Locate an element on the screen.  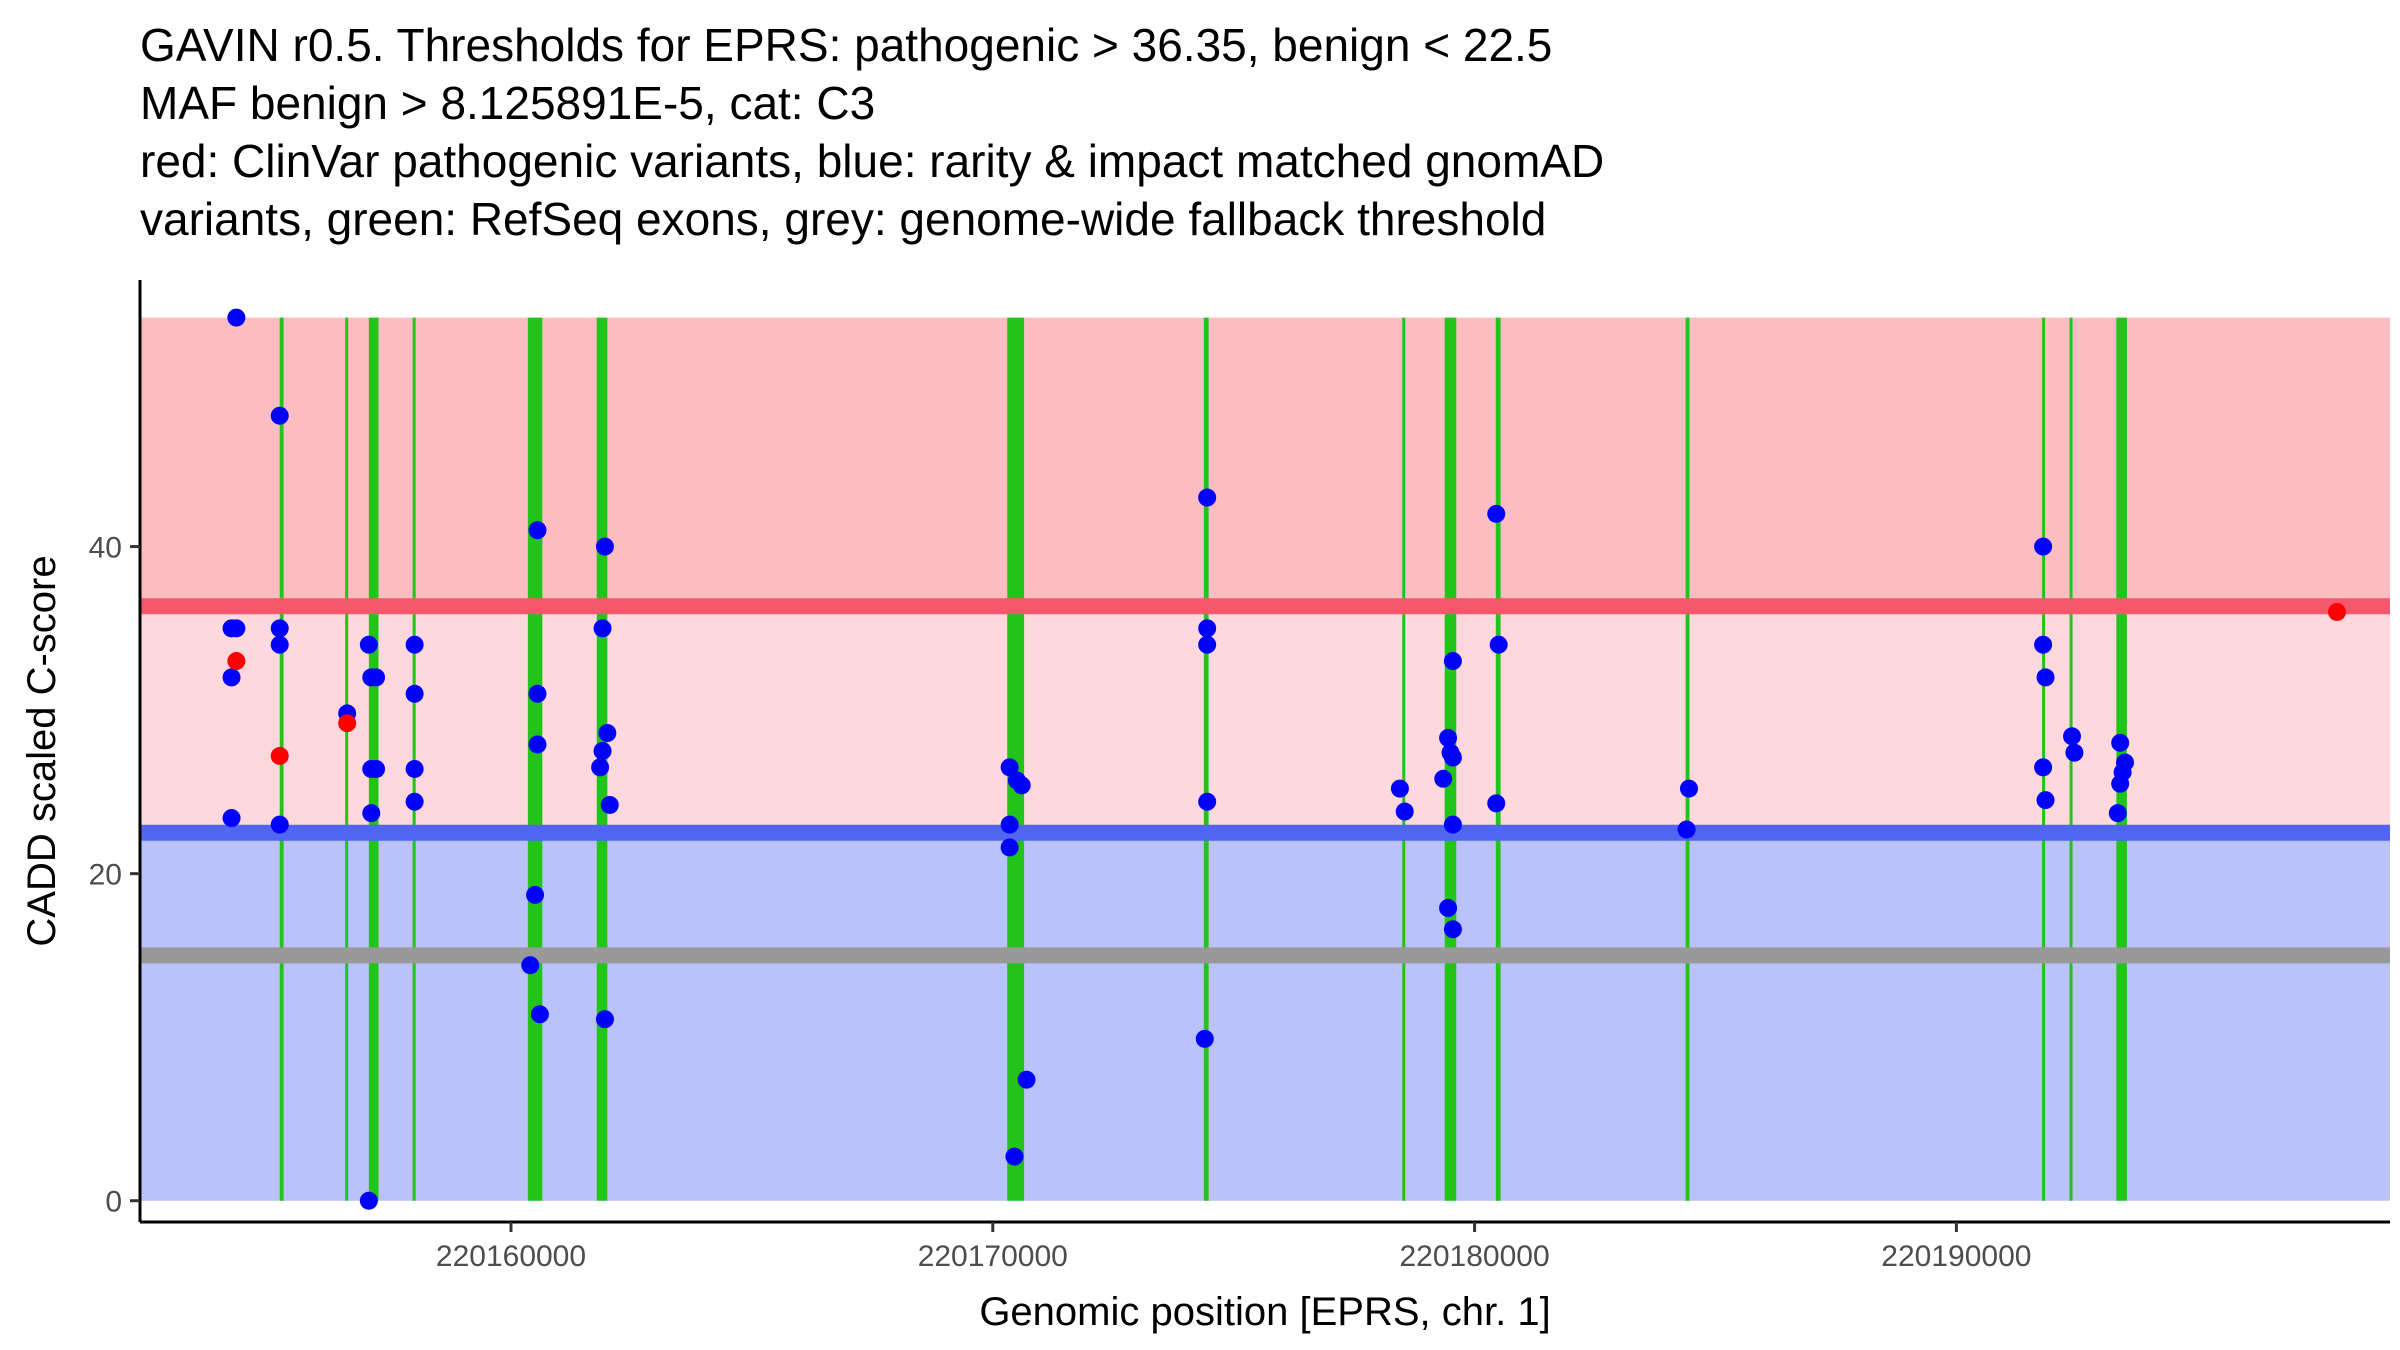
x-tick-label: 220190000 is located at coordinates (1956, 1256).